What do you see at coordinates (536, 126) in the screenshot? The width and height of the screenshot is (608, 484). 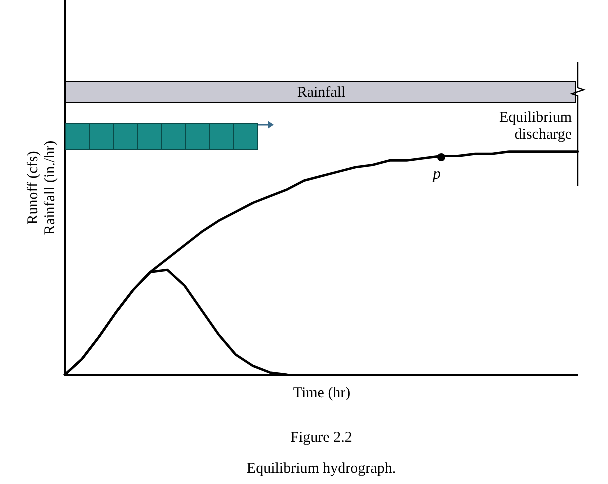 I see `text: Equilibrium discharge` at bounding box center [536, 126].